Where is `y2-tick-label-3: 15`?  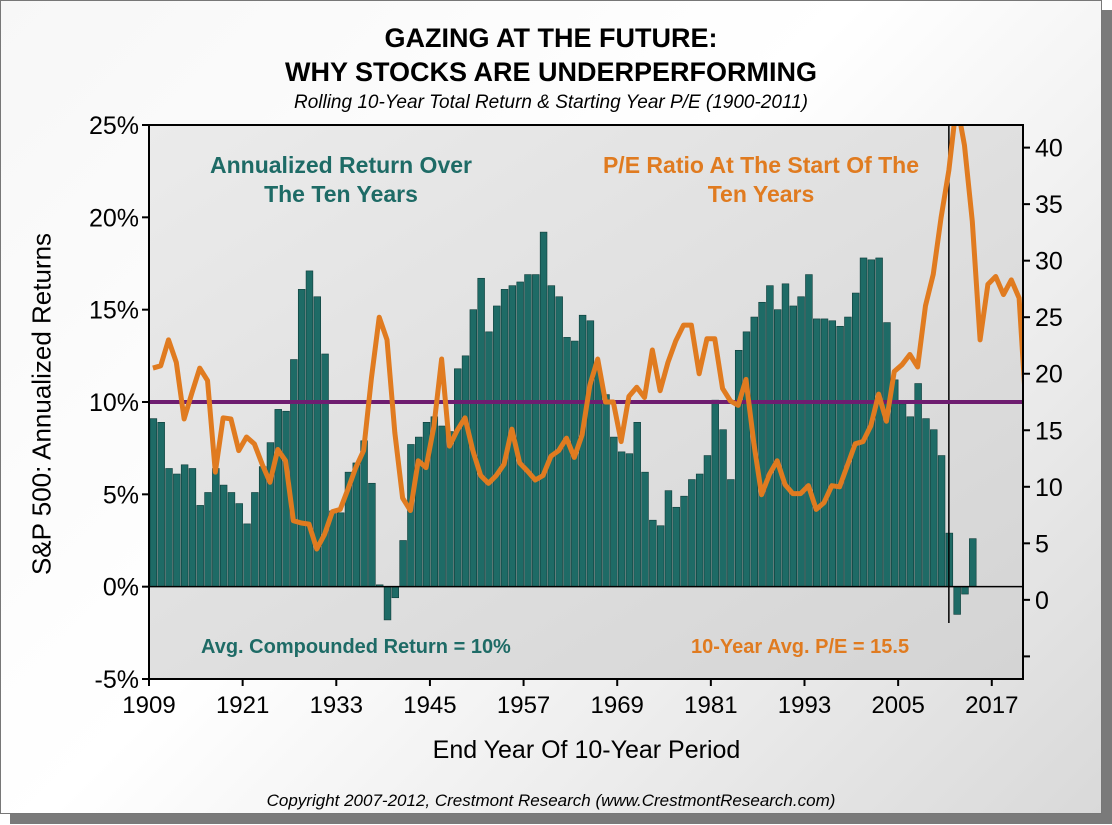 y2-tick-label-3: 15 is located at coordinates (1049, 431).